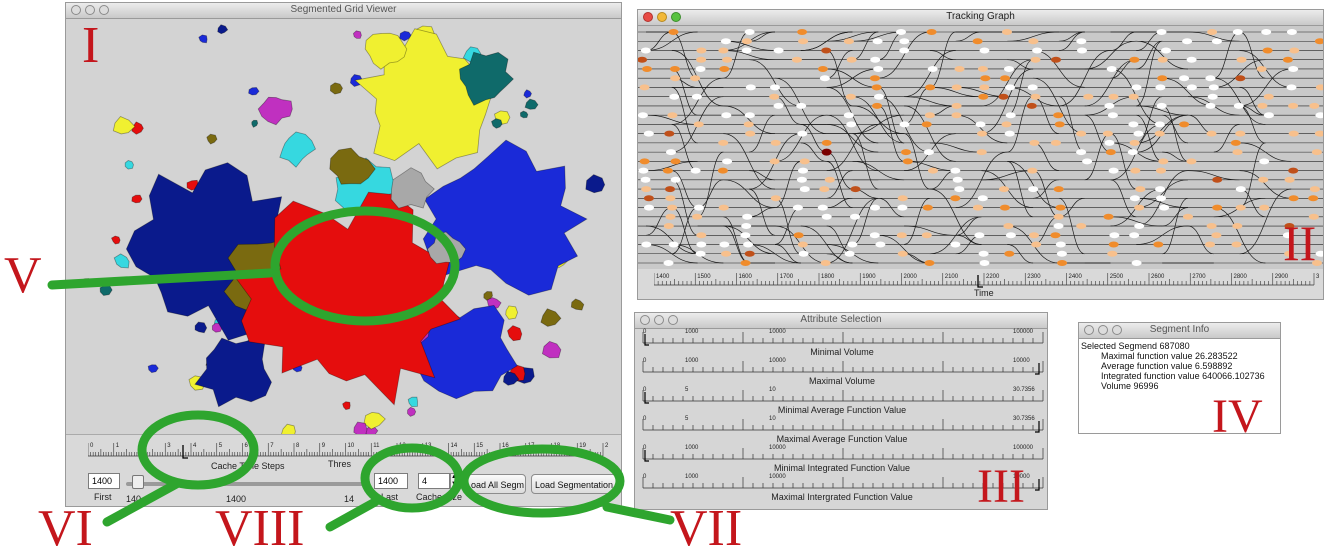 This screenshot has height=557, width=1327. Describe the element at coordinates (391, 481) in the screenshot. I see `last-timestep-field: 1400` at that location.